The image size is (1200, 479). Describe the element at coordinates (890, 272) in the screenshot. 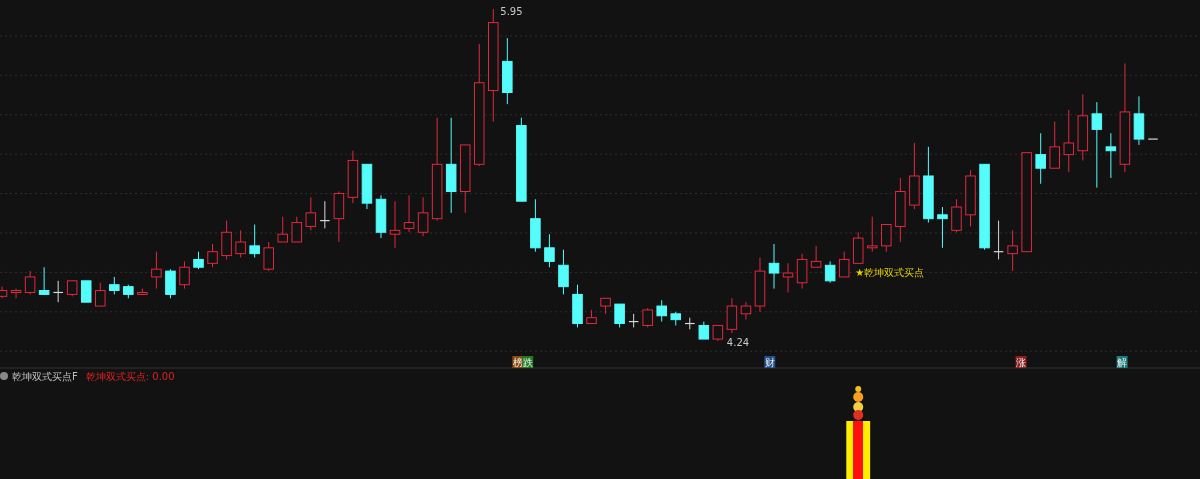

I see `annotation: ★乾坤双式买点` at that location.